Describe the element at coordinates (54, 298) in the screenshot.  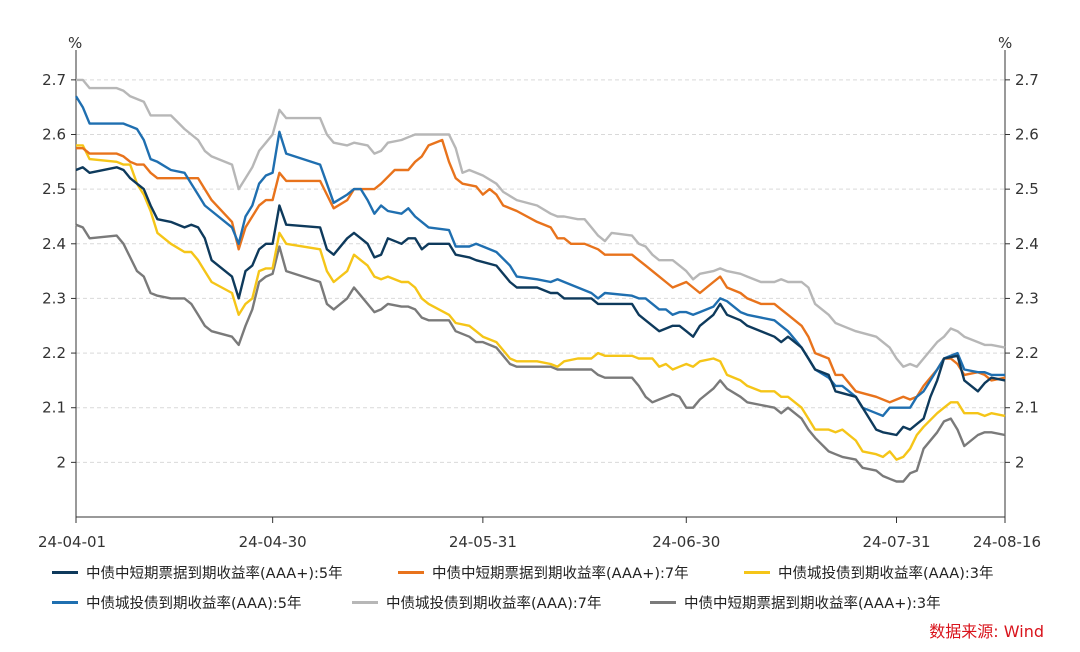
I see `y-tick-label-left: 2.3` at that location.